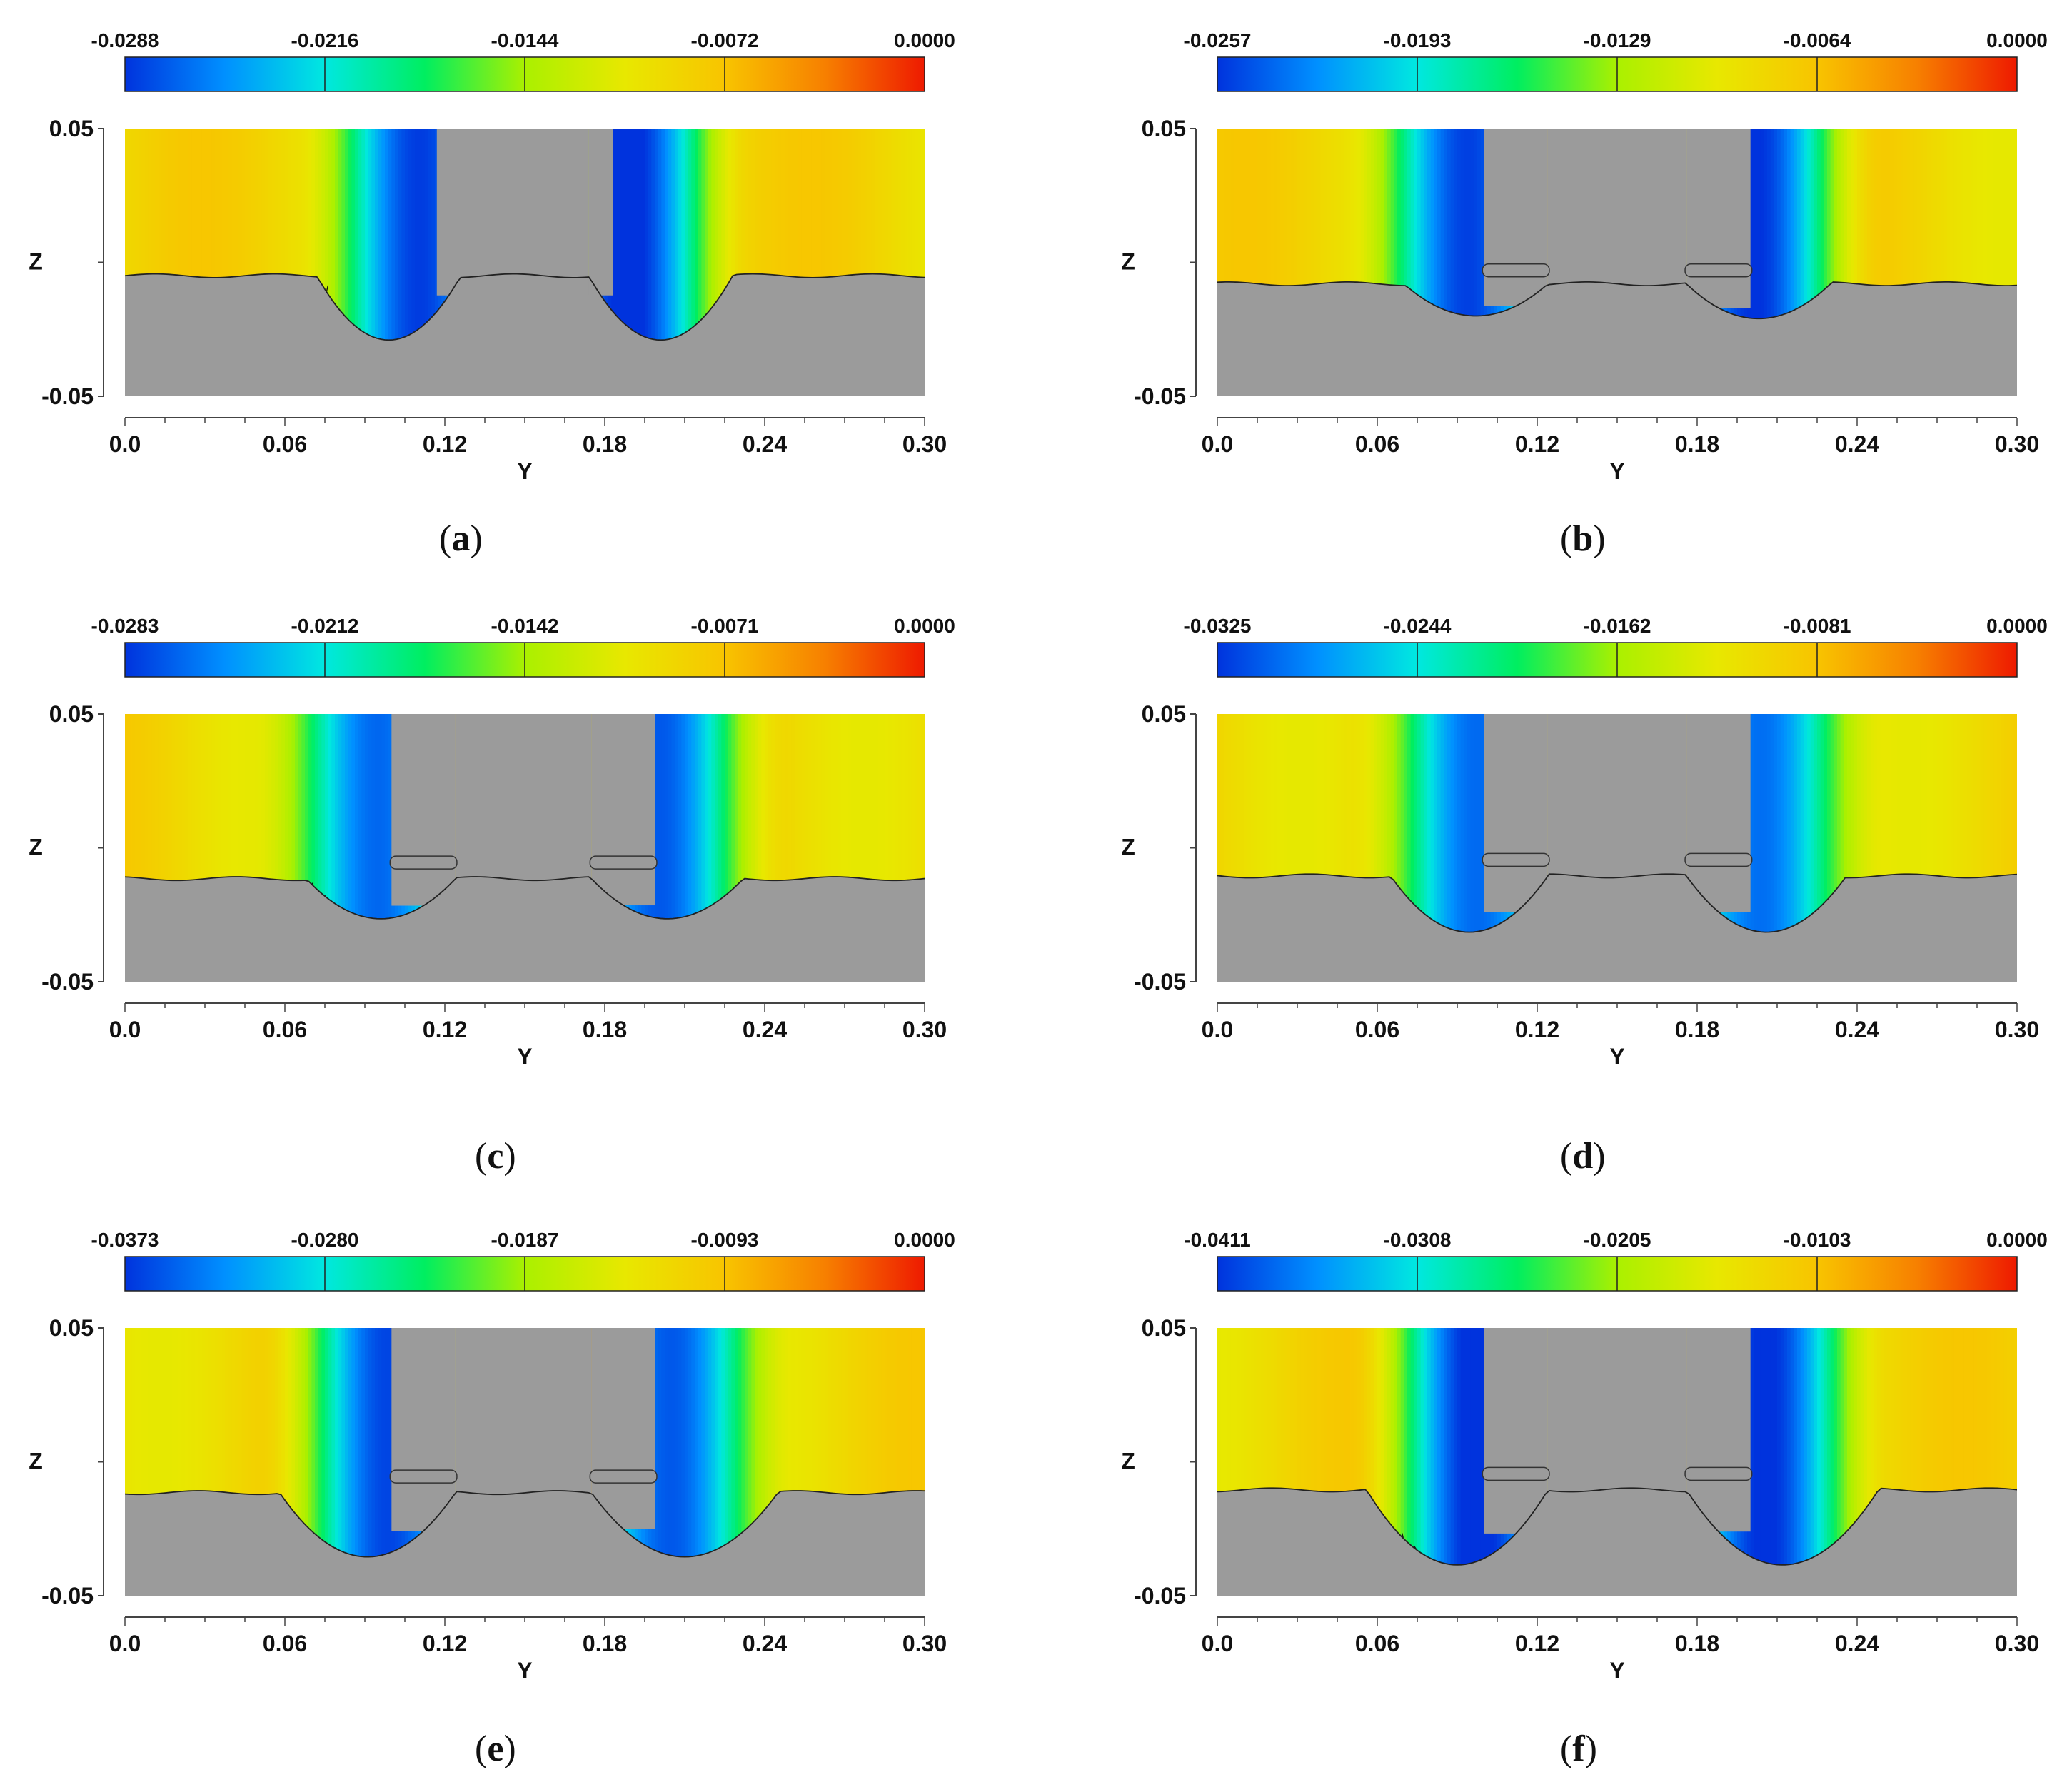  What do you see at coordinates (924, 40) in the screenshot?
I see `colorbar-tick-label-a-4: 0.0000` at bounding box center [924, 40].